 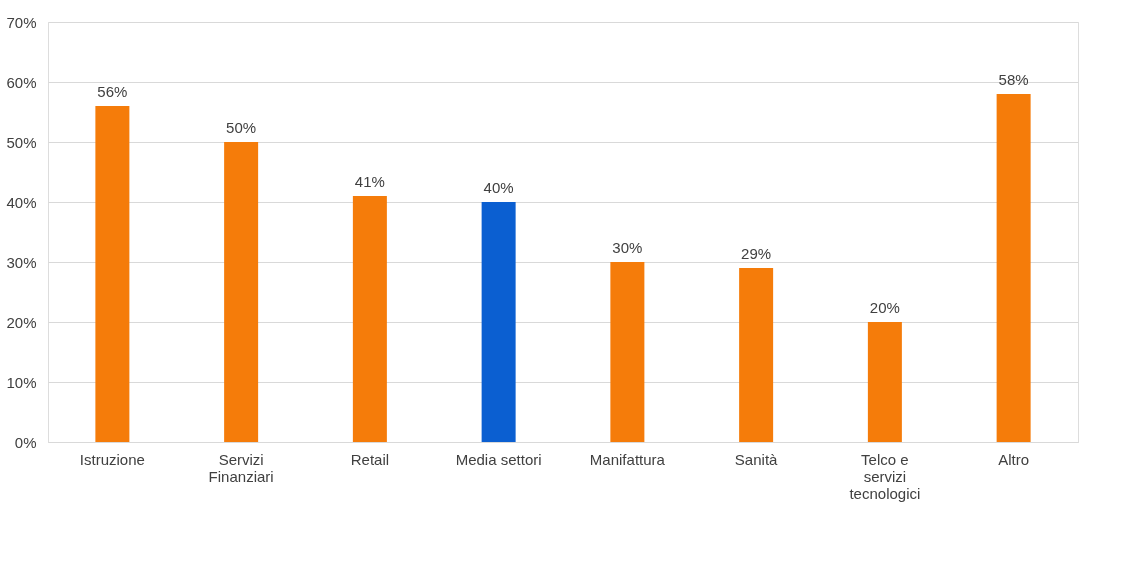 What do you see at coordinates (756, 253) in the screenshot?
I see `data-label: 29%` at bounding box center [756, 253].